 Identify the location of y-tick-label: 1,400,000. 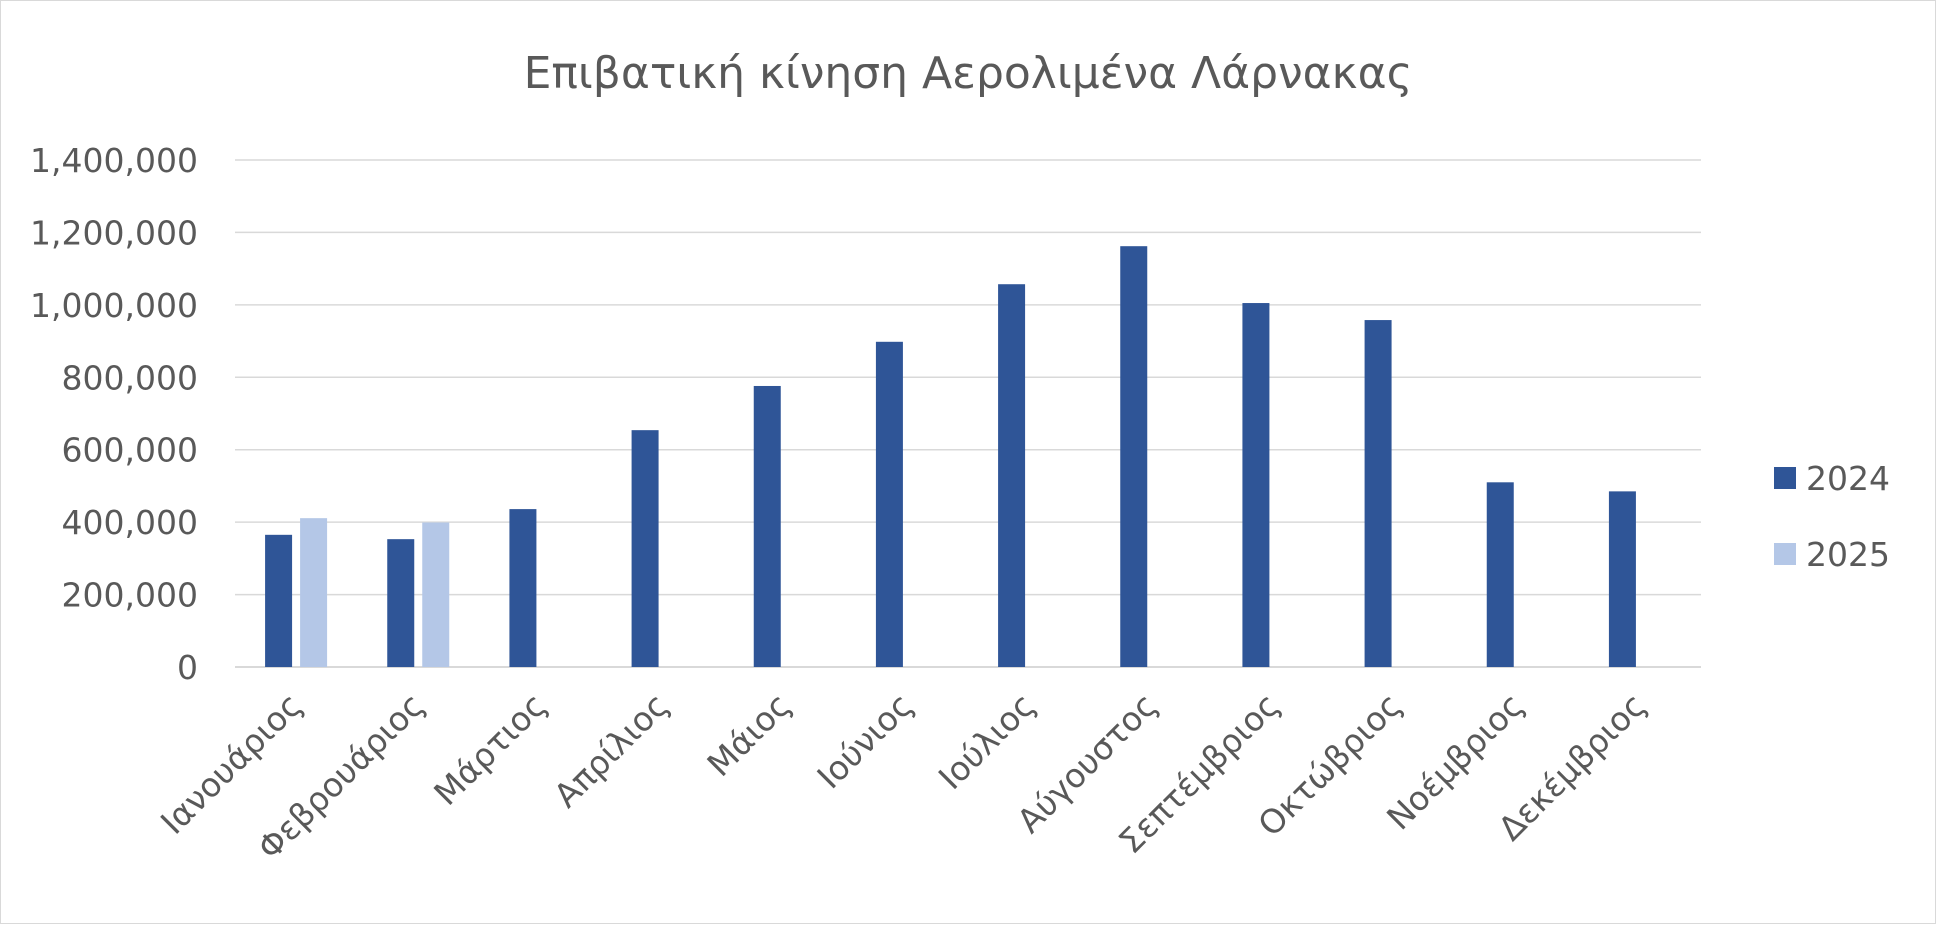
(114, 160).